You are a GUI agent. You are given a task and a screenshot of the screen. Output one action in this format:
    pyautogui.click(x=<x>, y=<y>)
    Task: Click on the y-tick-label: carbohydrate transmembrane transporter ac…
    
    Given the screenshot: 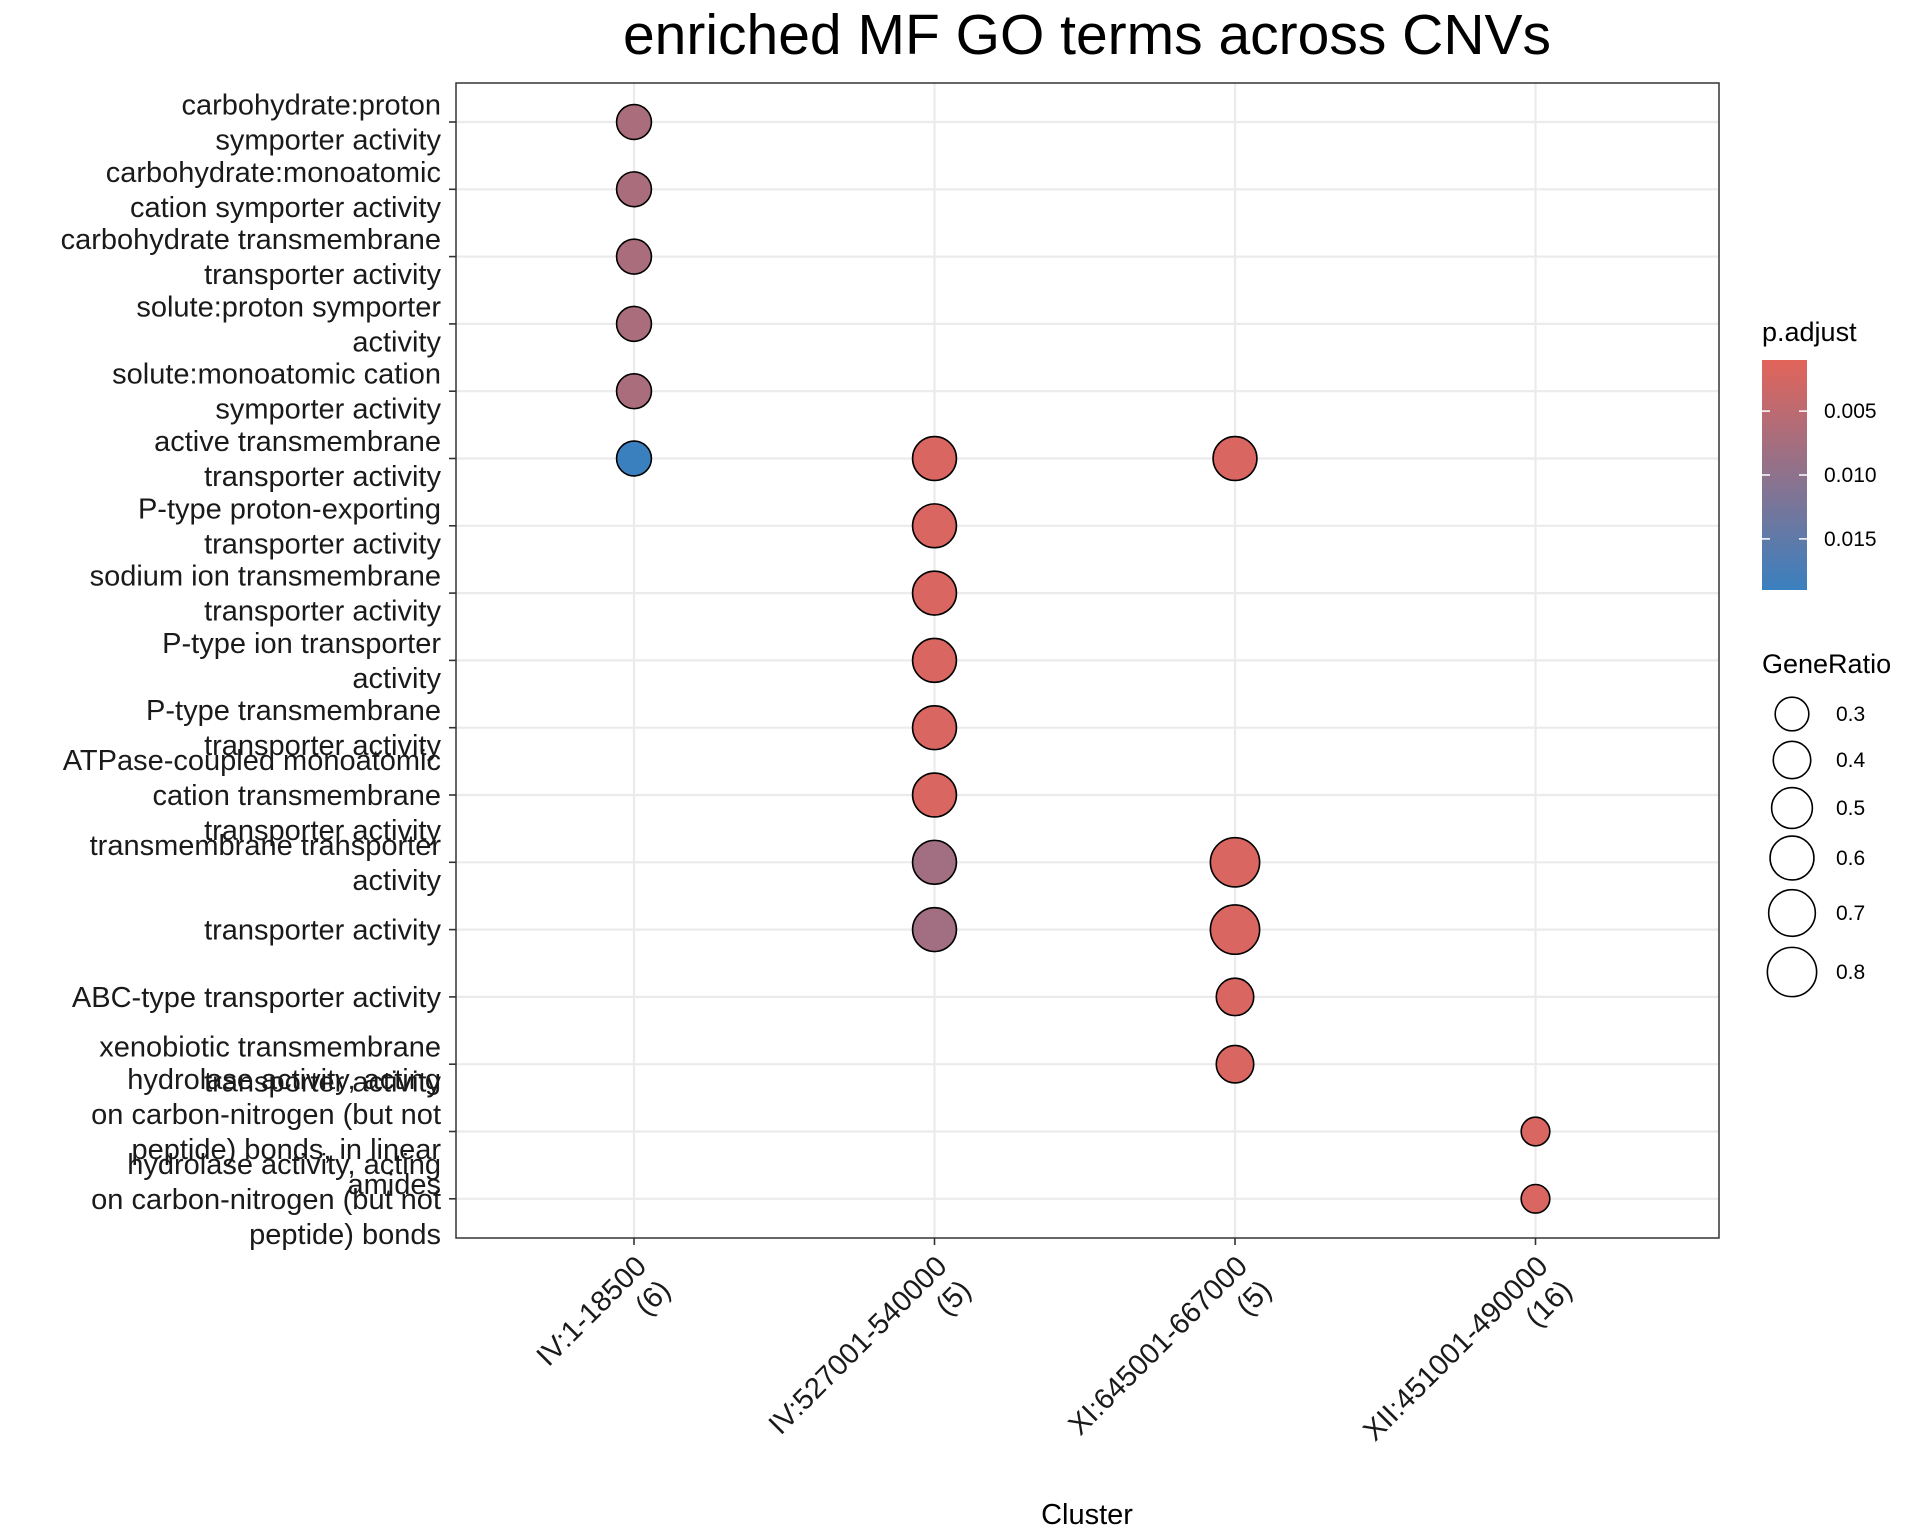 What is the action you would take?
    pyautogui.click(x=251, y=257)
    